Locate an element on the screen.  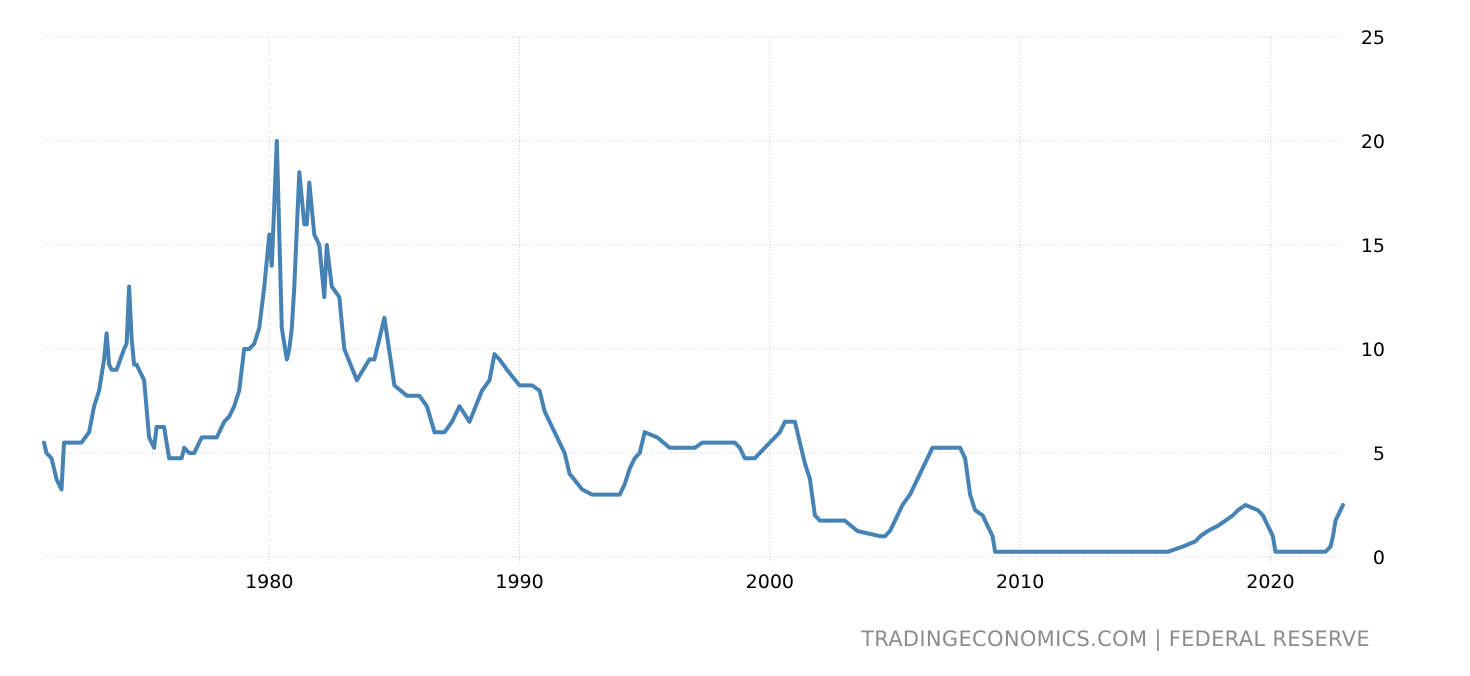
y-tick-label: 25 is located at coordinates (1373, 38).